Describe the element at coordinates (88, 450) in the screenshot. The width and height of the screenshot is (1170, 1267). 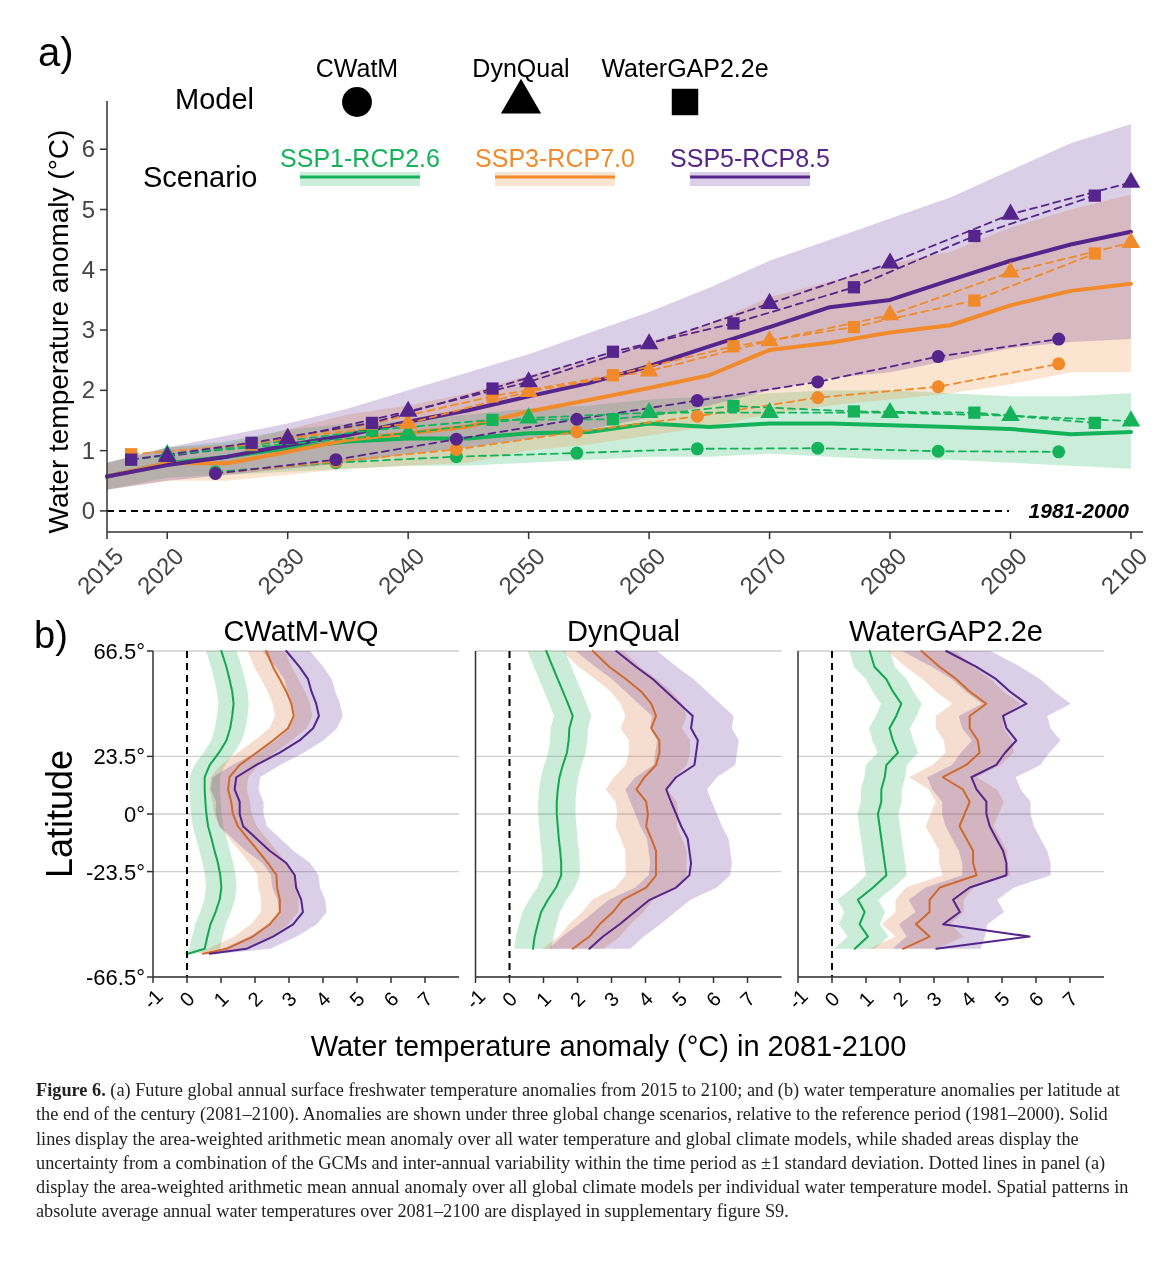
I see `y-tick-label: 1` at that location.